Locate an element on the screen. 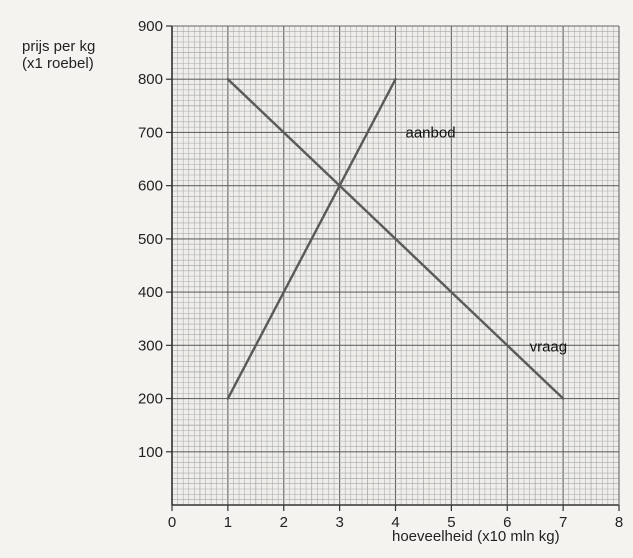 This screenshot has width=633, height=558. x-tick-label: 4 is located at coordinates (395, 522).